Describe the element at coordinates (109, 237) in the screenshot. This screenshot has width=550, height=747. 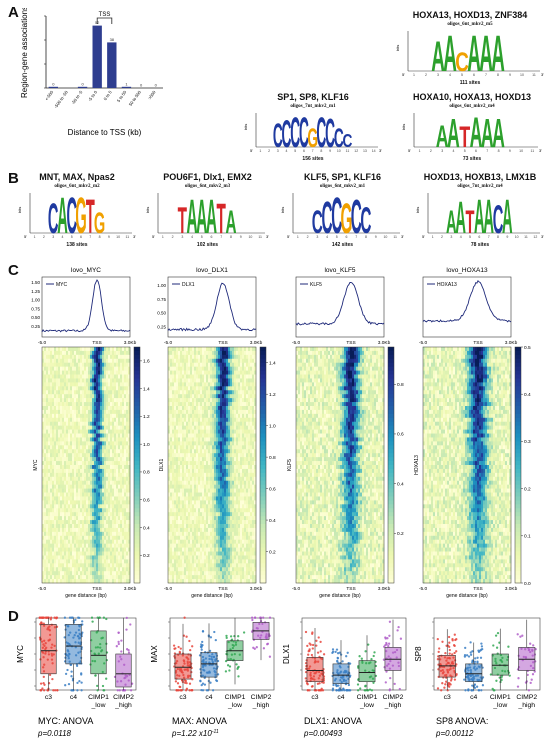
I see `logo-position-label: 9` at that location.